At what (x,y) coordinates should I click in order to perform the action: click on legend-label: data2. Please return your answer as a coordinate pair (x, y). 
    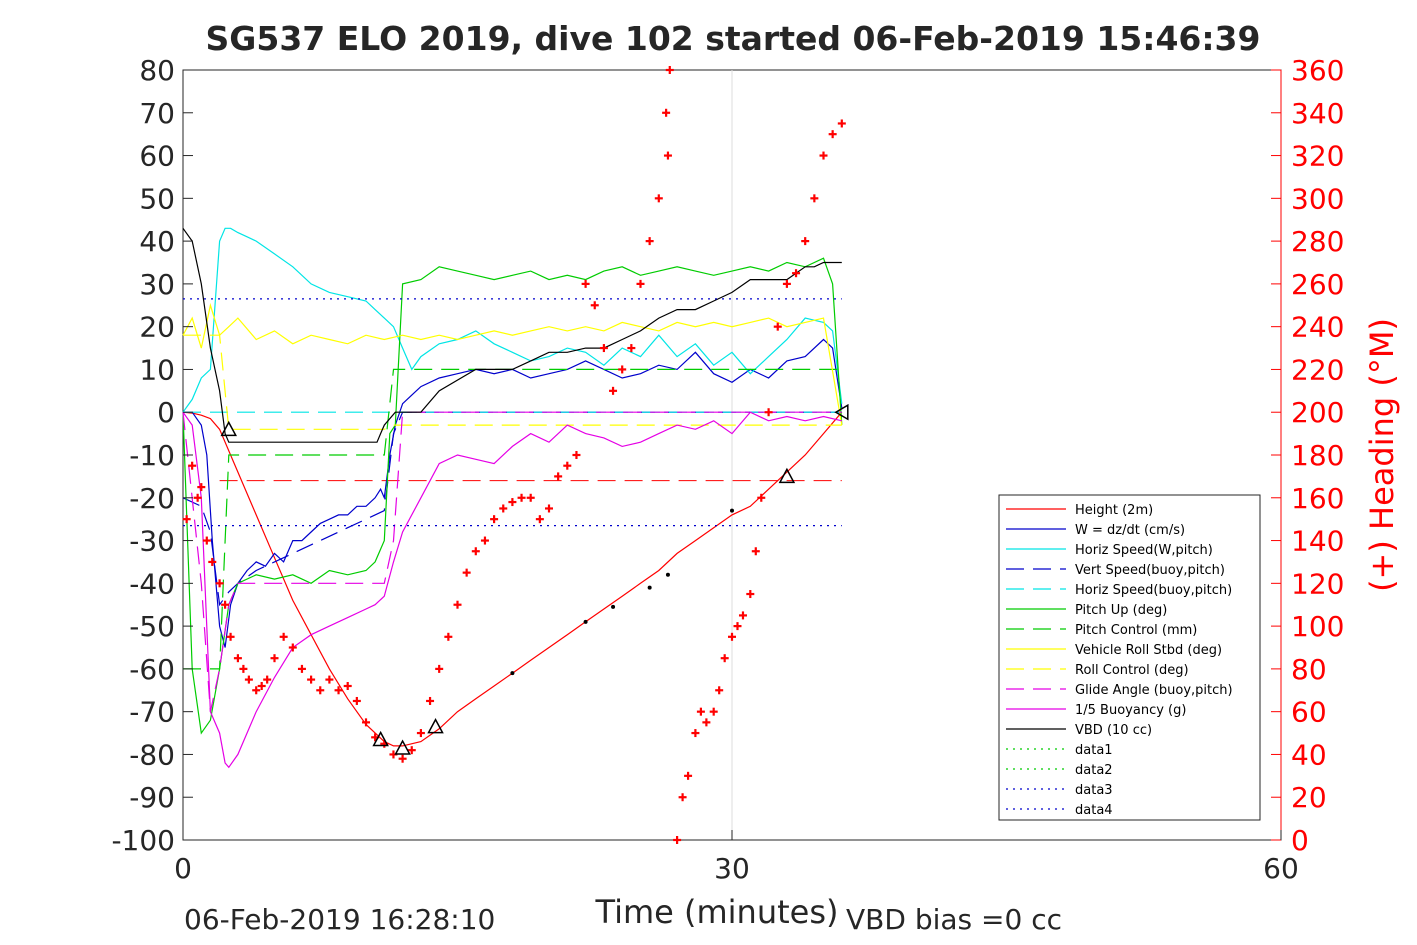
    Looking at the image, I should click on (1094, 770).